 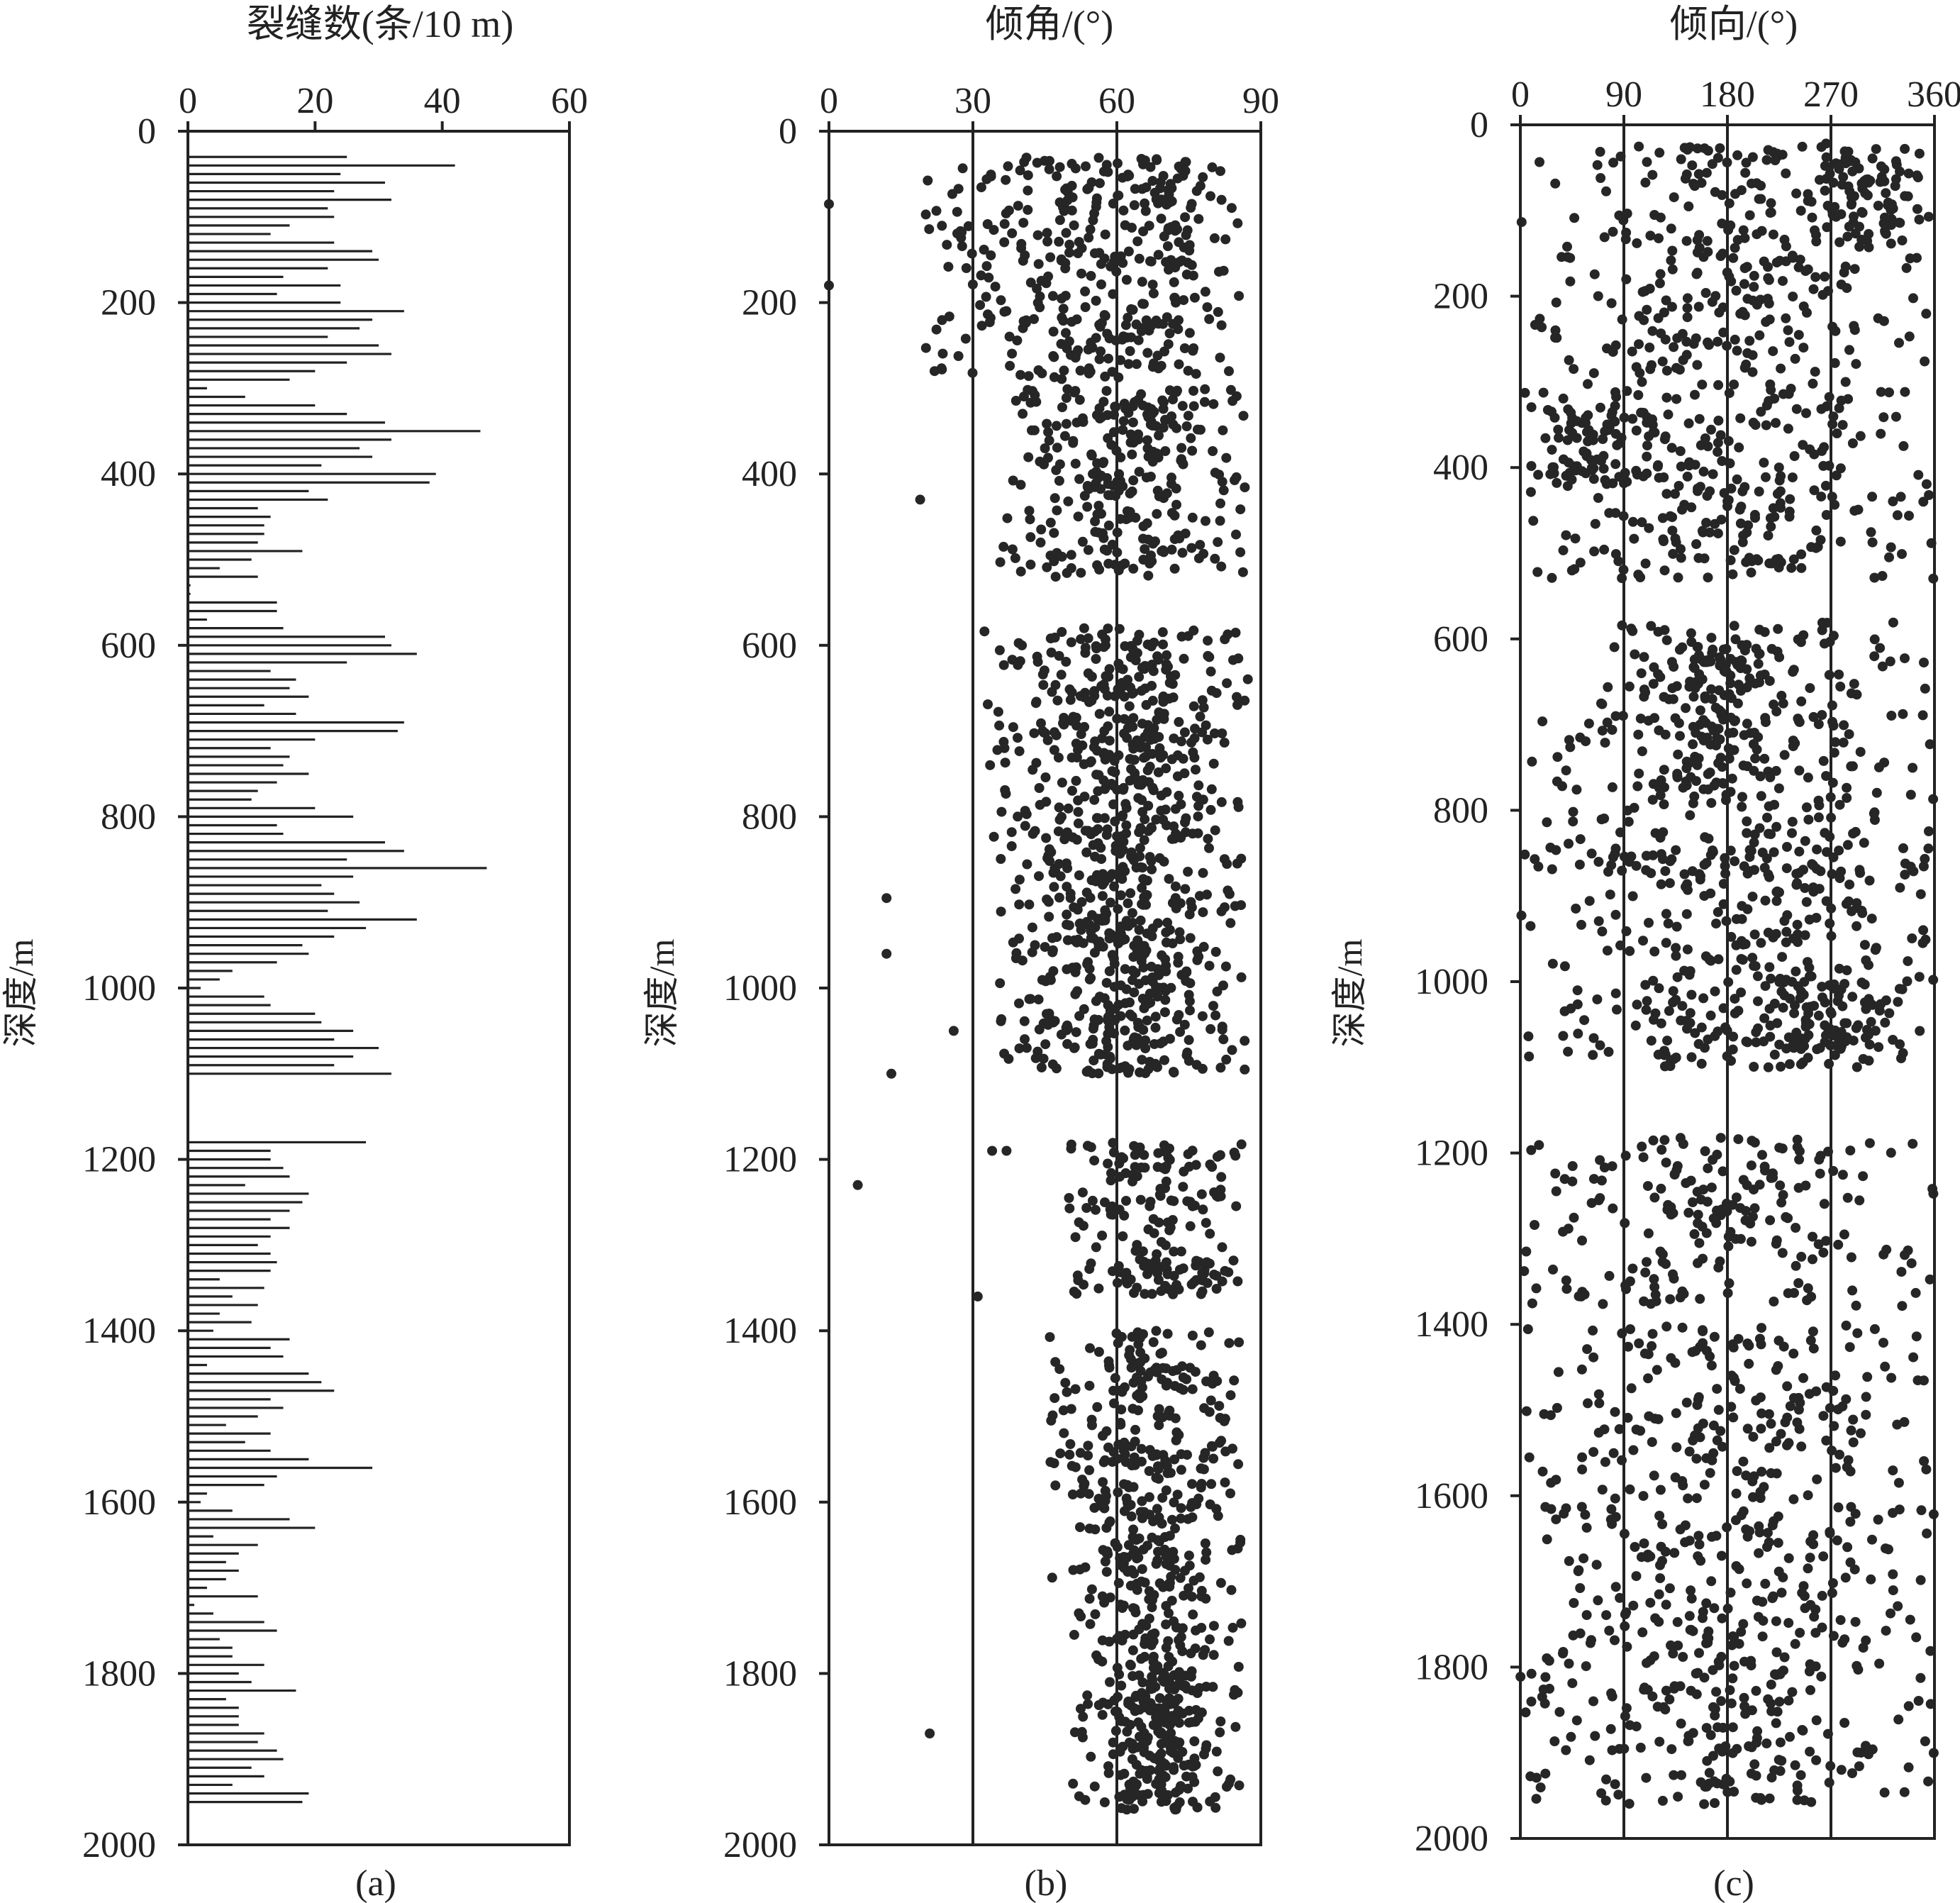 I want to click on panel-a-title: 裂缝数(条/10 m), so click(x=380, y=24).